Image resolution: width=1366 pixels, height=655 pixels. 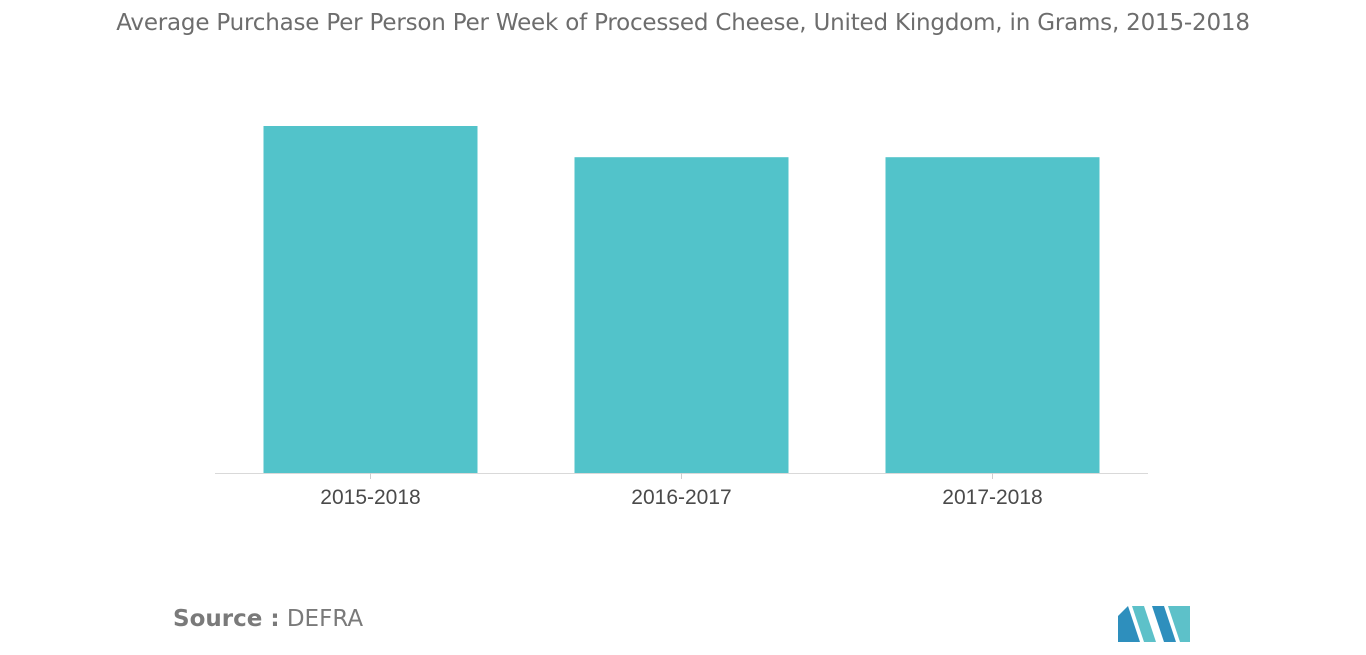 I want to click on bar-2015-2018, so click(x=370, y=299).